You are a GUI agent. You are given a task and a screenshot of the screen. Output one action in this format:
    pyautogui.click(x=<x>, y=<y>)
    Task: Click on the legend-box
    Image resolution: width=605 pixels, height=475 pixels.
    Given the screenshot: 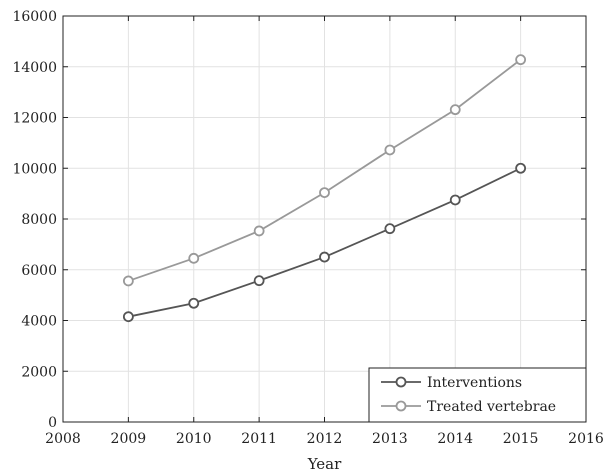 What is the action you would take?
    pyautogui.click(x=477, y=395)
    